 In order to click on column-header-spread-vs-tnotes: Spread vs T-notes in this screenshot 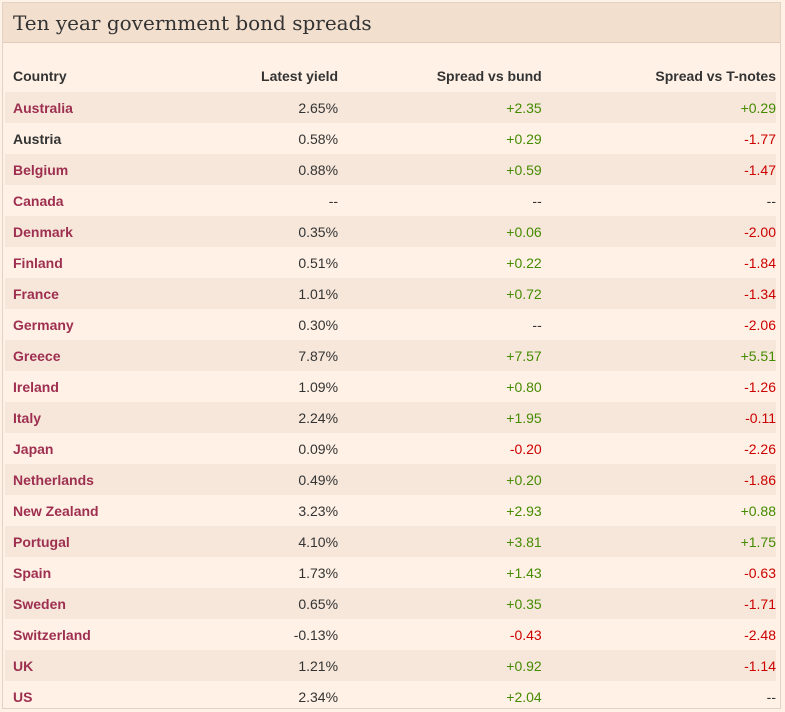, I will do `click(715, 75)`.